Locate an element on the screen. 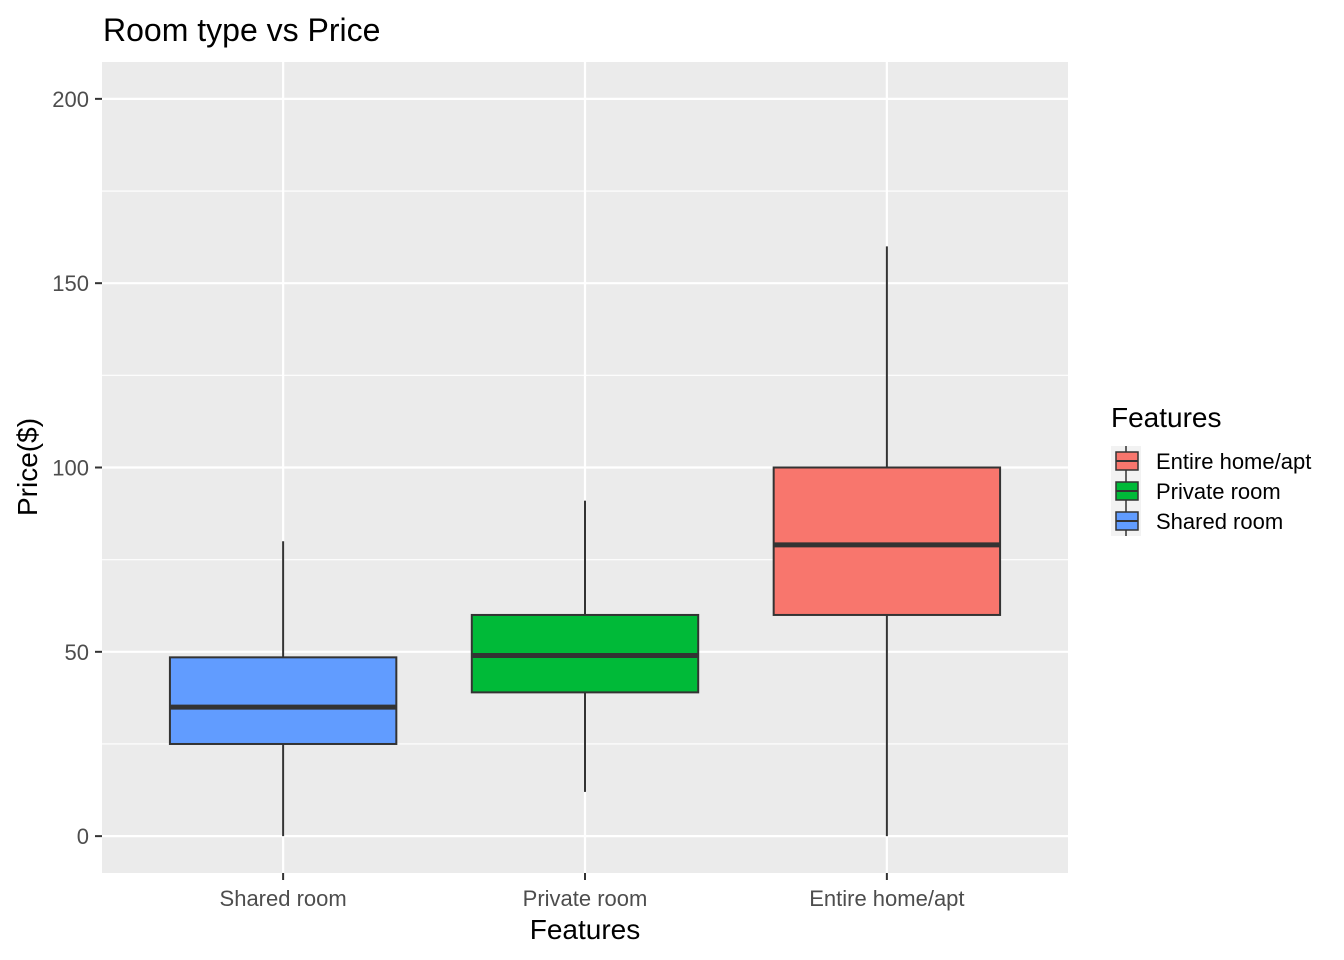  box-entire-home-apt is located at coordinates (887, 541).